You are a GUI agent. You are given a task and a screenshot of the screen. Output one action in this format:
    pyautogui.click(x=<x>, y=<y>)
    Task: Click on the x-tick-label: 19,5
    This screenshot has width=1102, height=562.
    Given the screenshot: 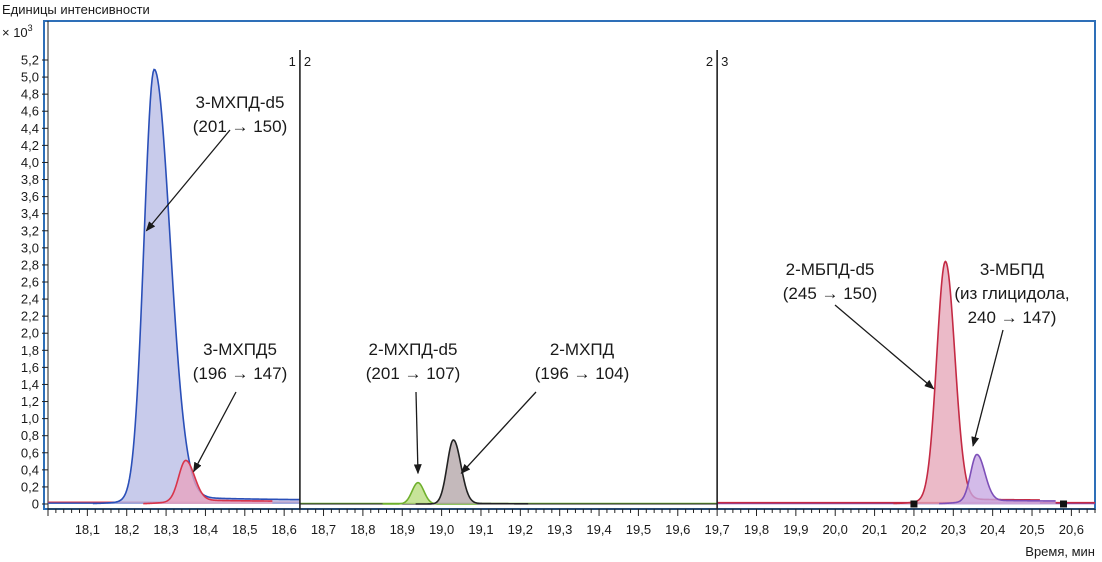 What is the action you would take?
    pyautogui.click(x=638, y=529)
    